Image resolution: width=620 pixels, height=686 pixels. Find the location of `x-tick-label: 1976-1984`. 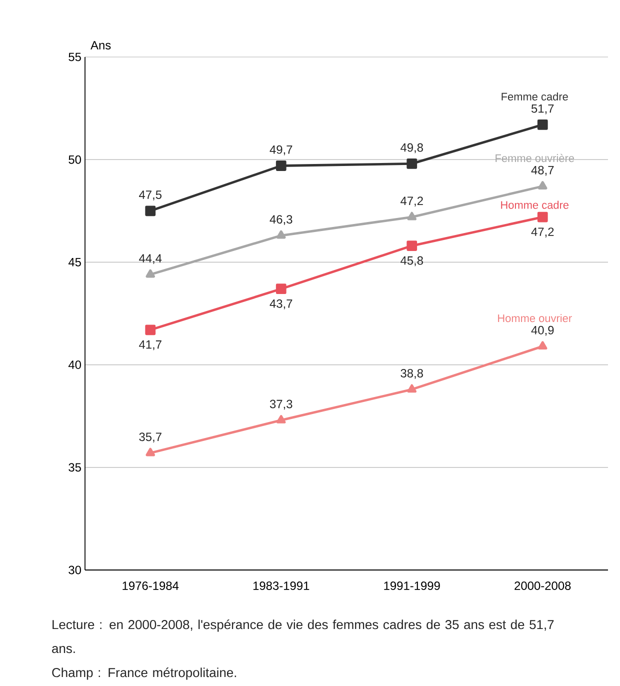

x-tick-label: 1976-1984 is located at coordinates (150, 586).